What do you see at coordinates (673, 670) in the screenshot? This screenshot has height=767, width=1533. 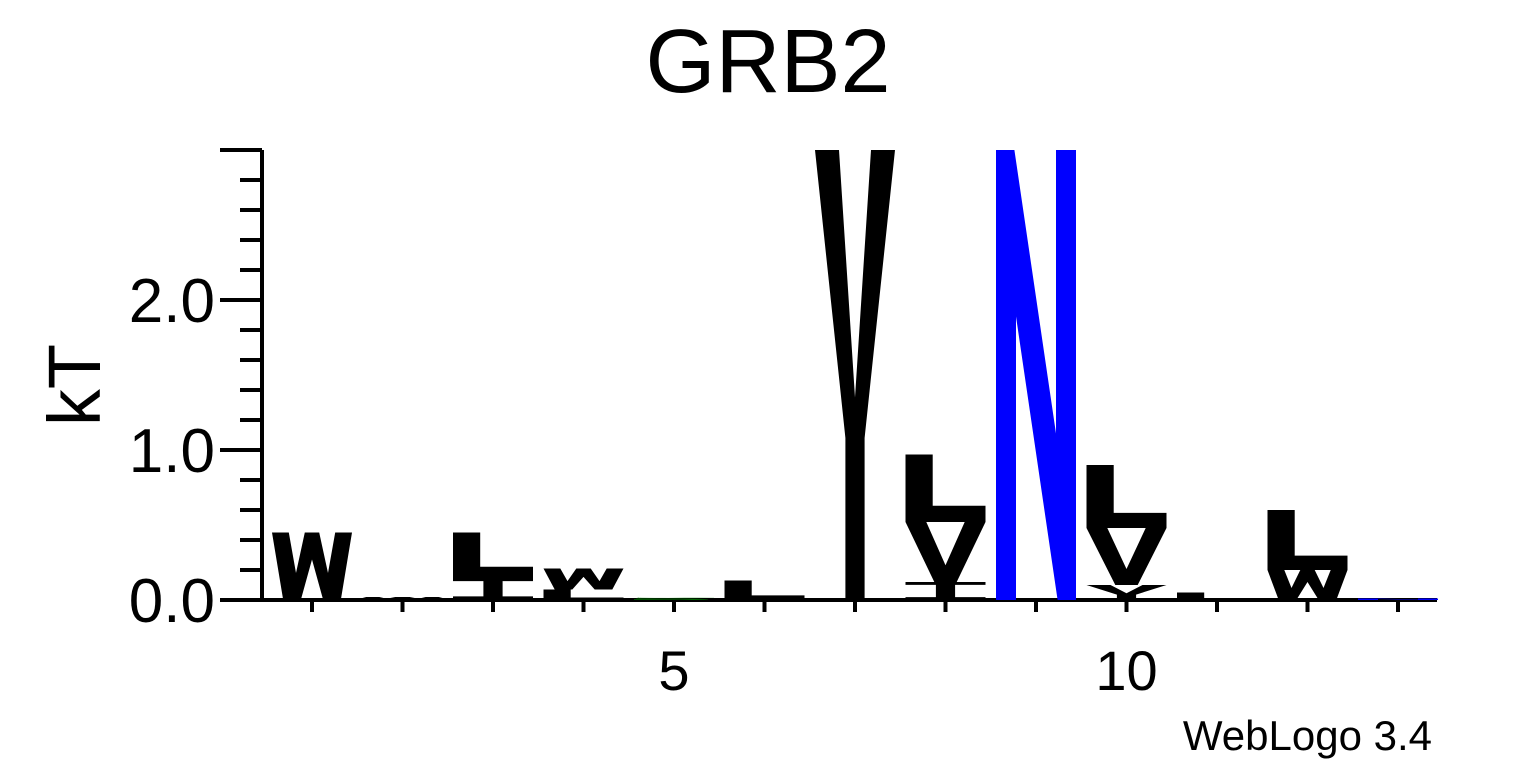 I see `x-tick-label: 5` at bounding box center [673, 670].